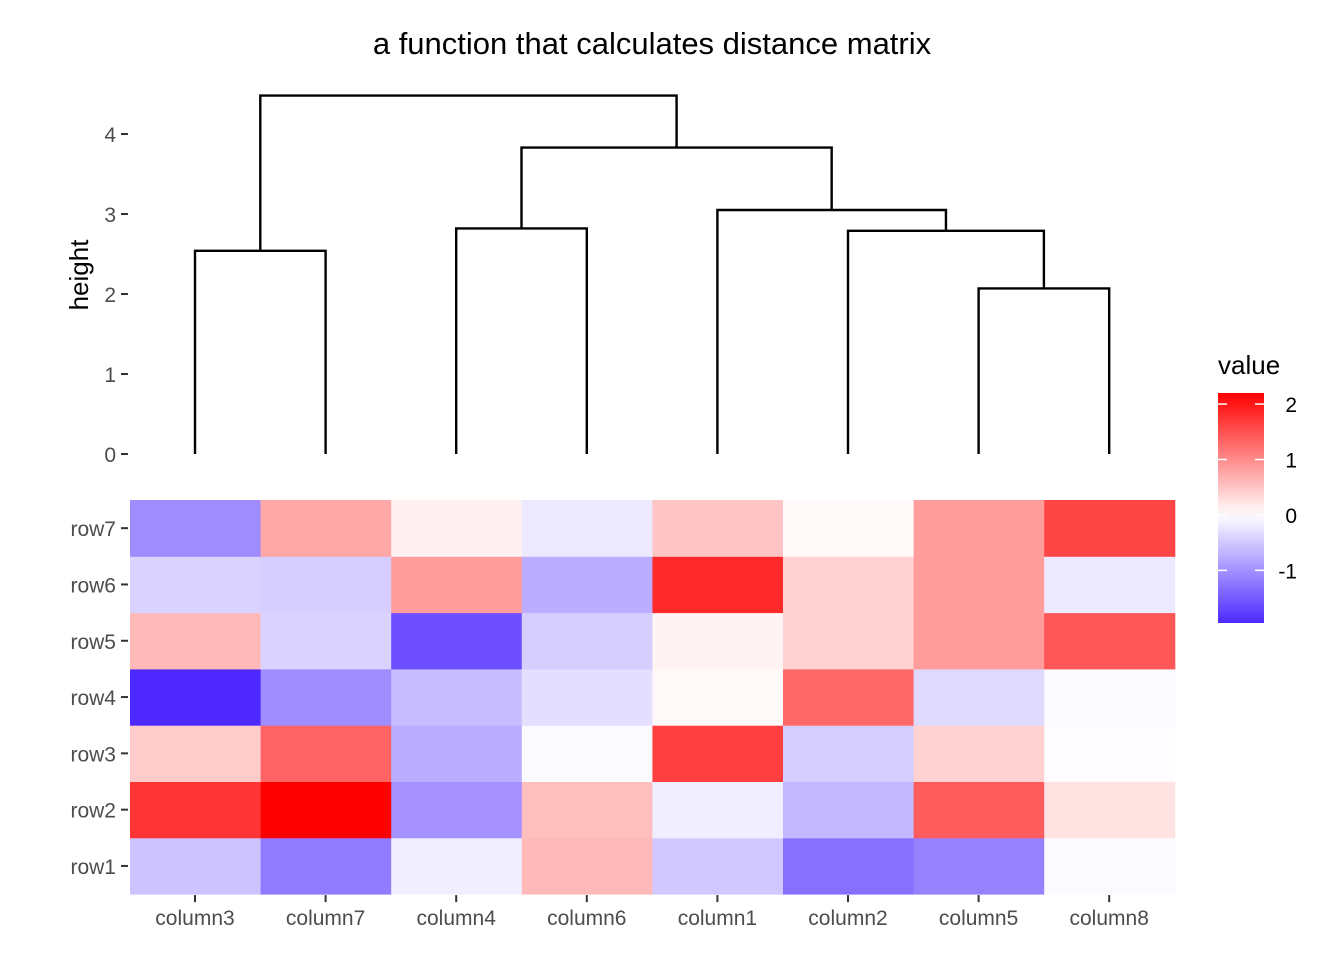 This screenshot has height=960, width=1344. What do you see at coordinates (1249, 365) in the screenshot?
I see `legend-title: value` at bounding box center [1249, 365].